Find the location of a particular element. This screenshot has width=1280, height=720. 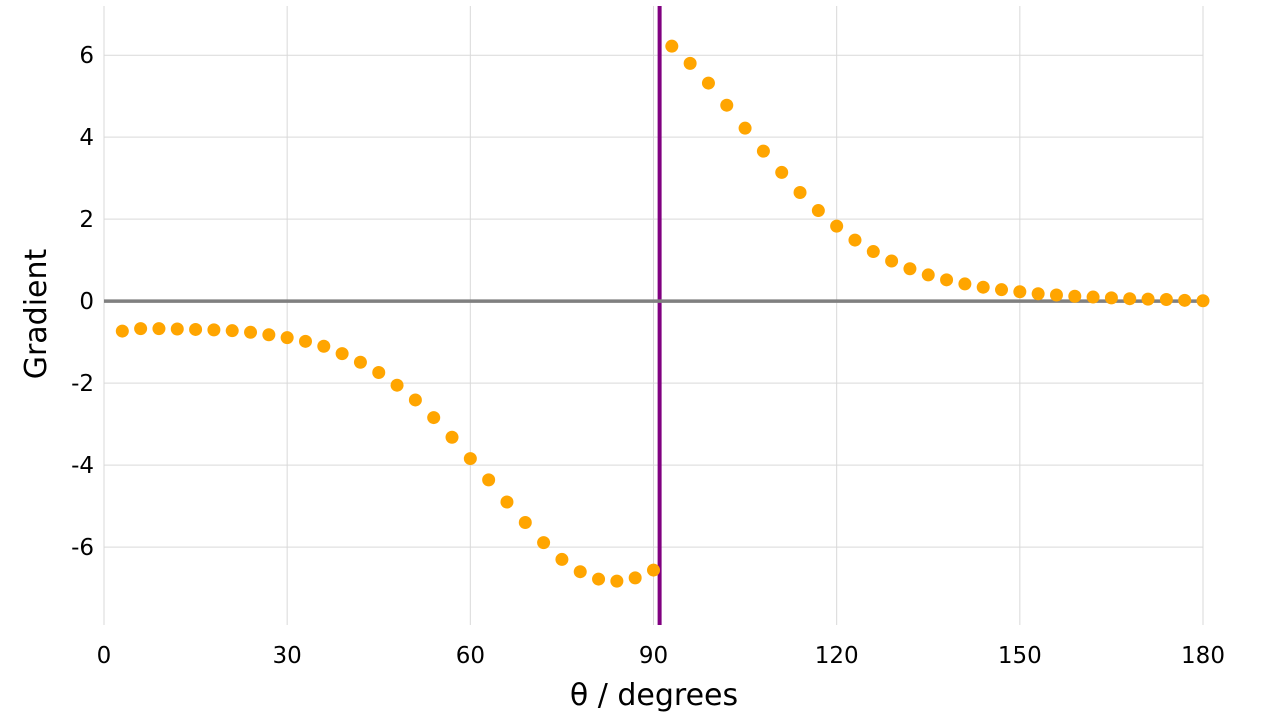

y-tick-label: -2 is located at coordinates (82, 384).